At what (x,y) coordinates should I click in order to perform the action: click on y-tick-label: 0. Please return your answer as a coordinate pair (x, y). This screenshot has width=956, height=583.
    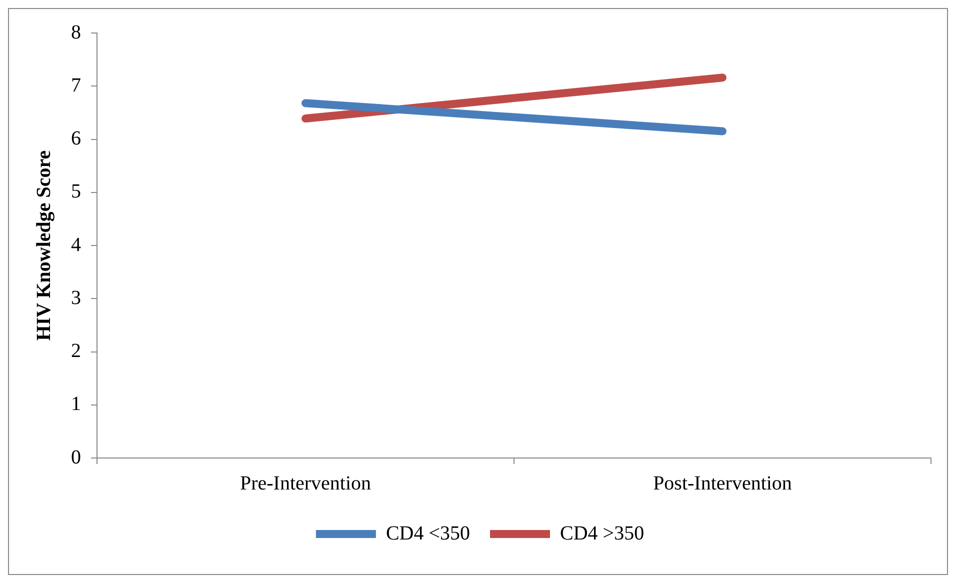
    Looking at the image, I should click on (76, 457).